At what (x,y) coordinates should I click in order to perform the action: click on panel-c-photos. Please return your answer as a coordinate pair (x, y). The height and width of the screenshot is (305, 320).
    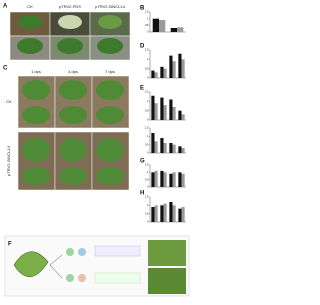
    Looking at the image, I should click on (73, 133).